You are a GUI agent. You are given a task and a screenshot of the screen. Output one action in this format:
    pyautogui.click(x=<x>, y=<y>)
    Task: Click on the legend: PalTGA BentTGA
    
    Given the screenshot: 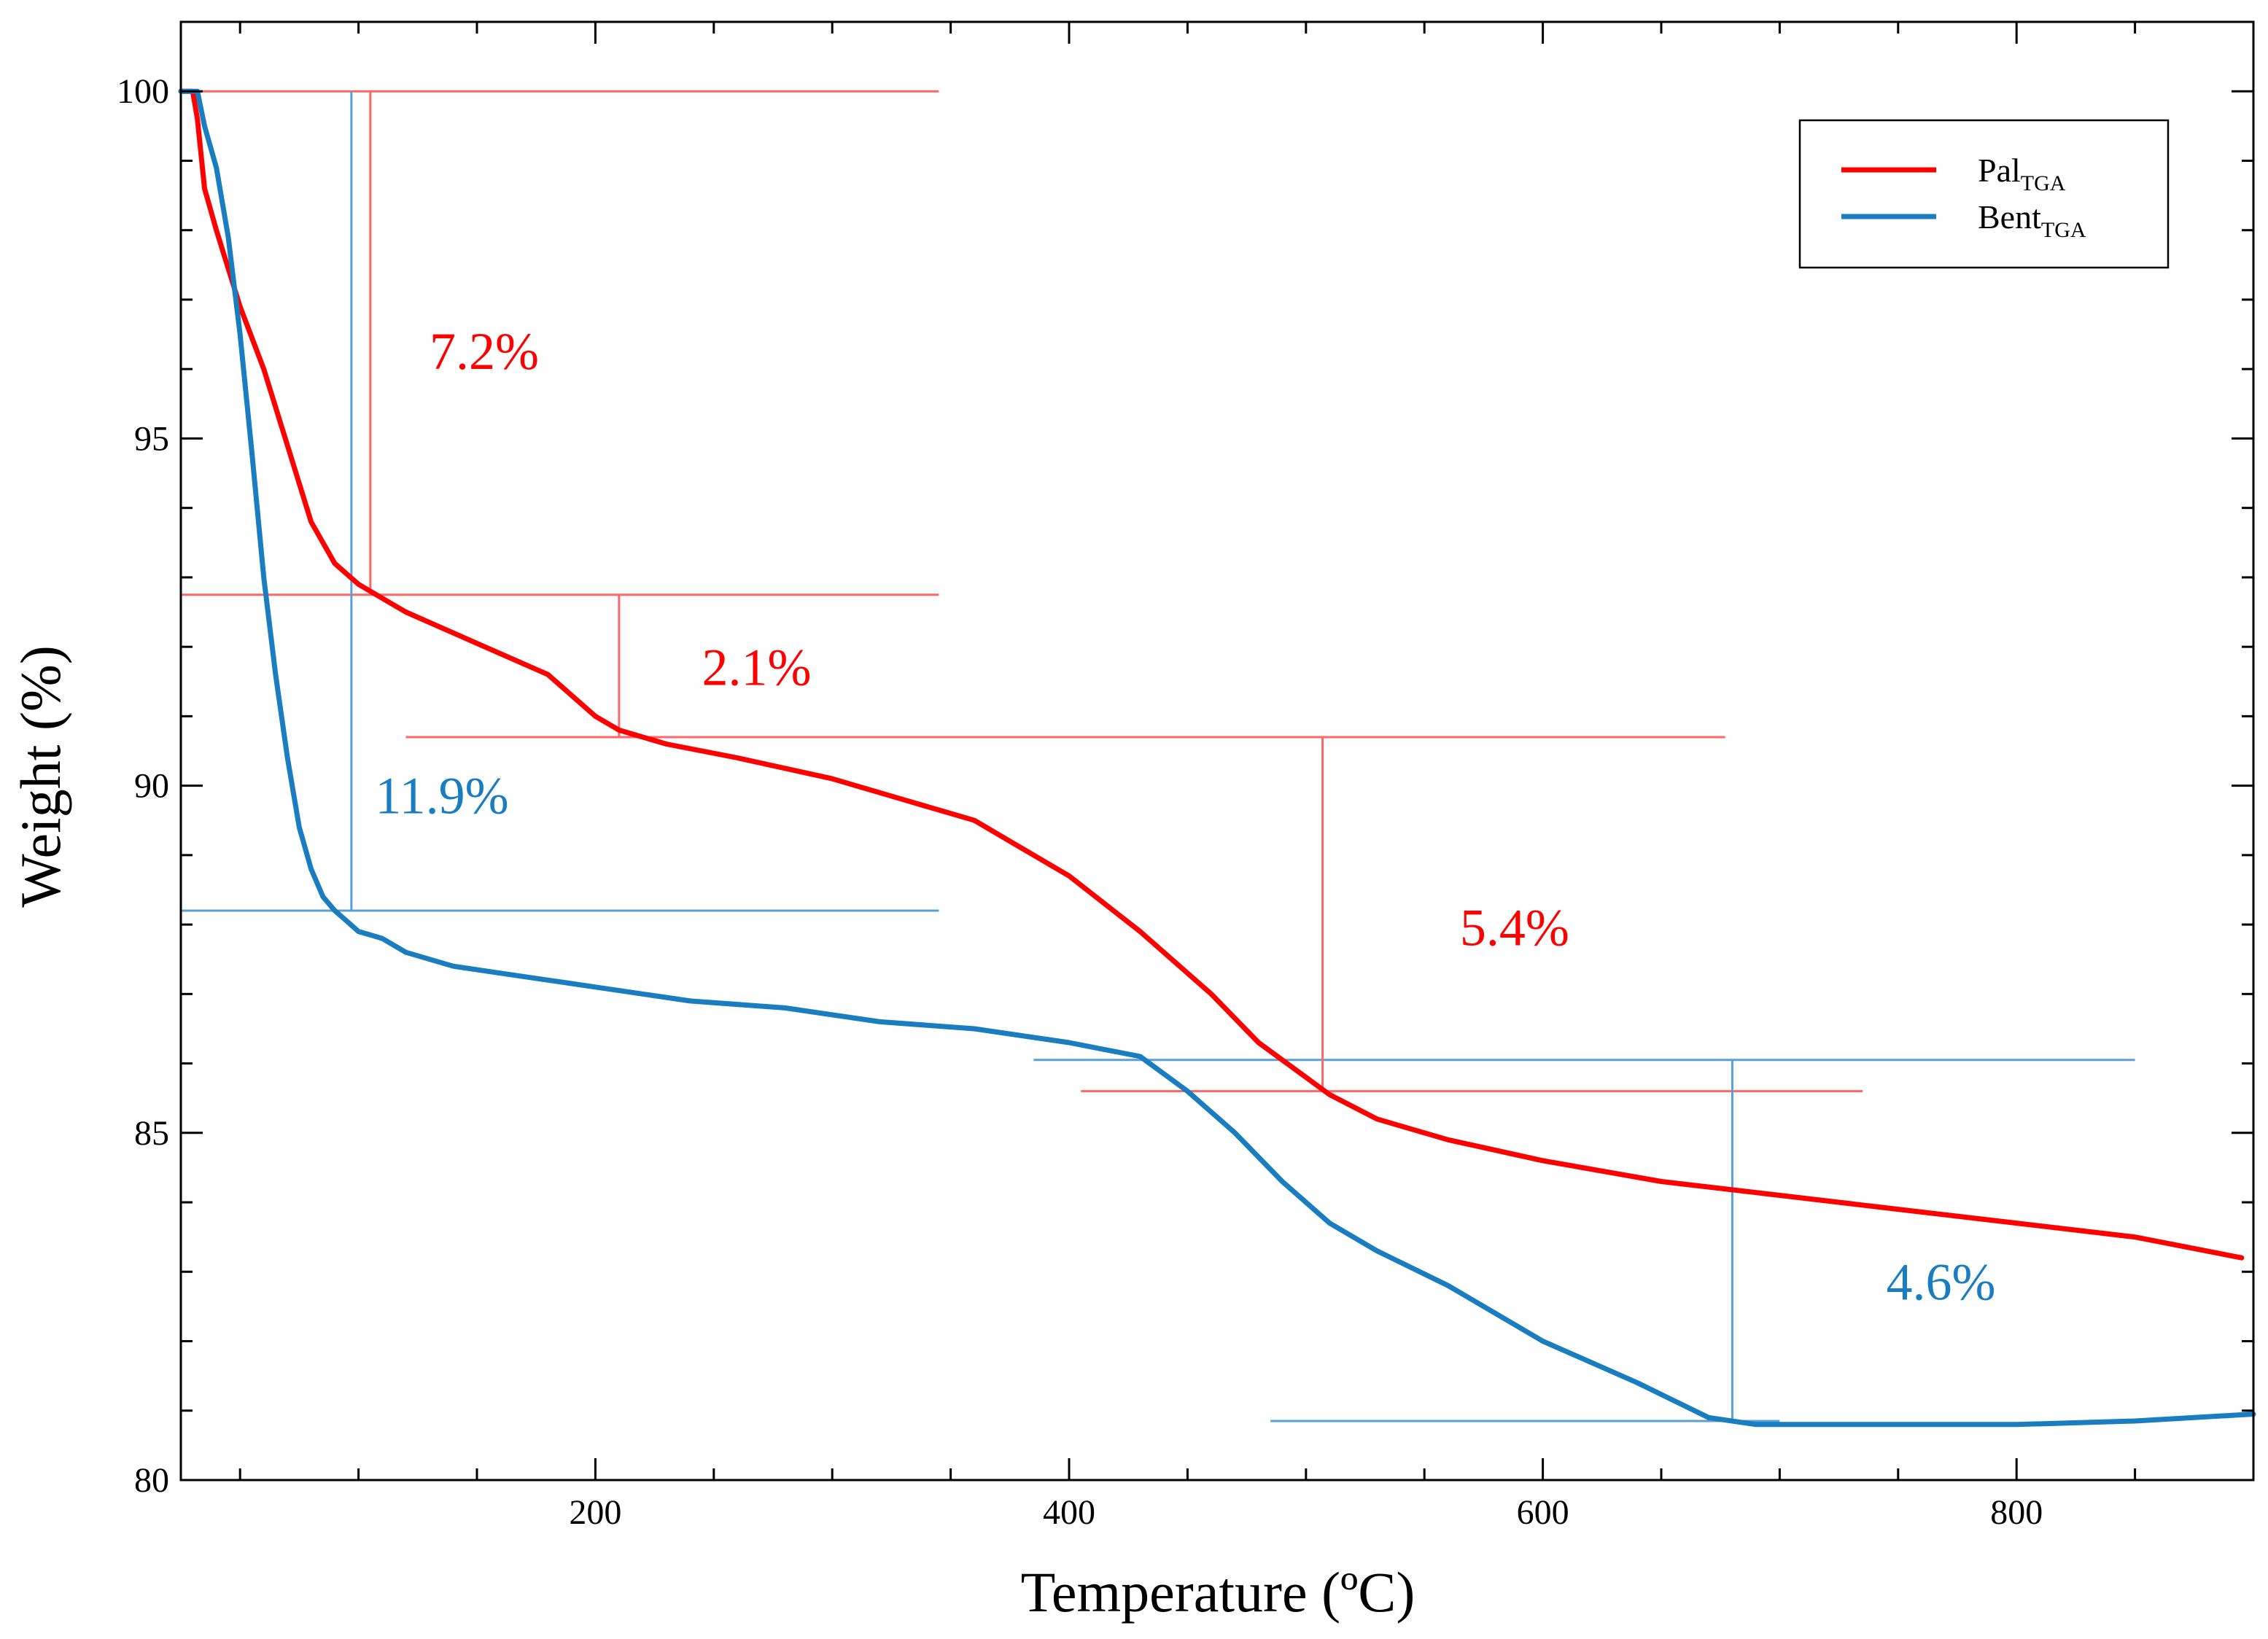 What is the action you would take?
    pyautogui.click(x=1984, y=194)
    